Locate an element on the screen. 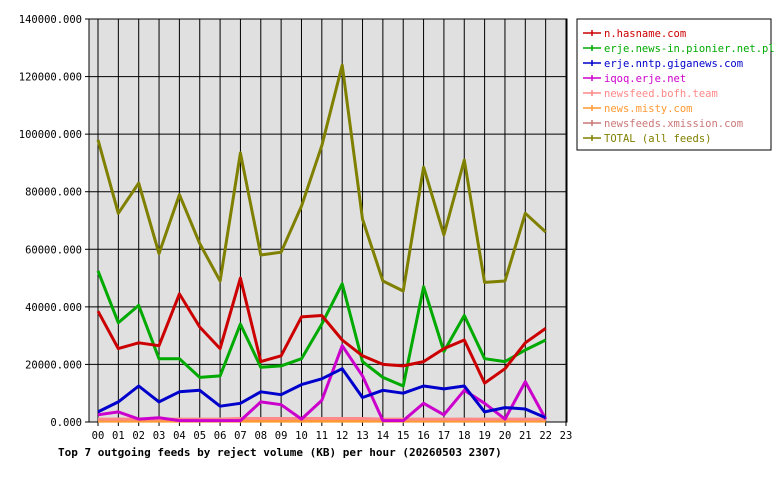 This screenshot has height=480, width=780. y-tick-label: 40000.000 is located at coordinates (53, 308).